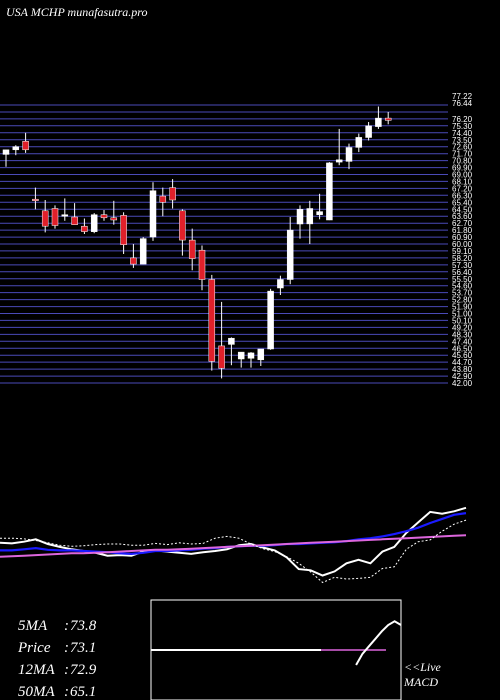 This screenshot has width=500, height=700. Describe the element at coordinates (462, 341) in the screenshot. I see `price-tick-label: 47.40` at that location.